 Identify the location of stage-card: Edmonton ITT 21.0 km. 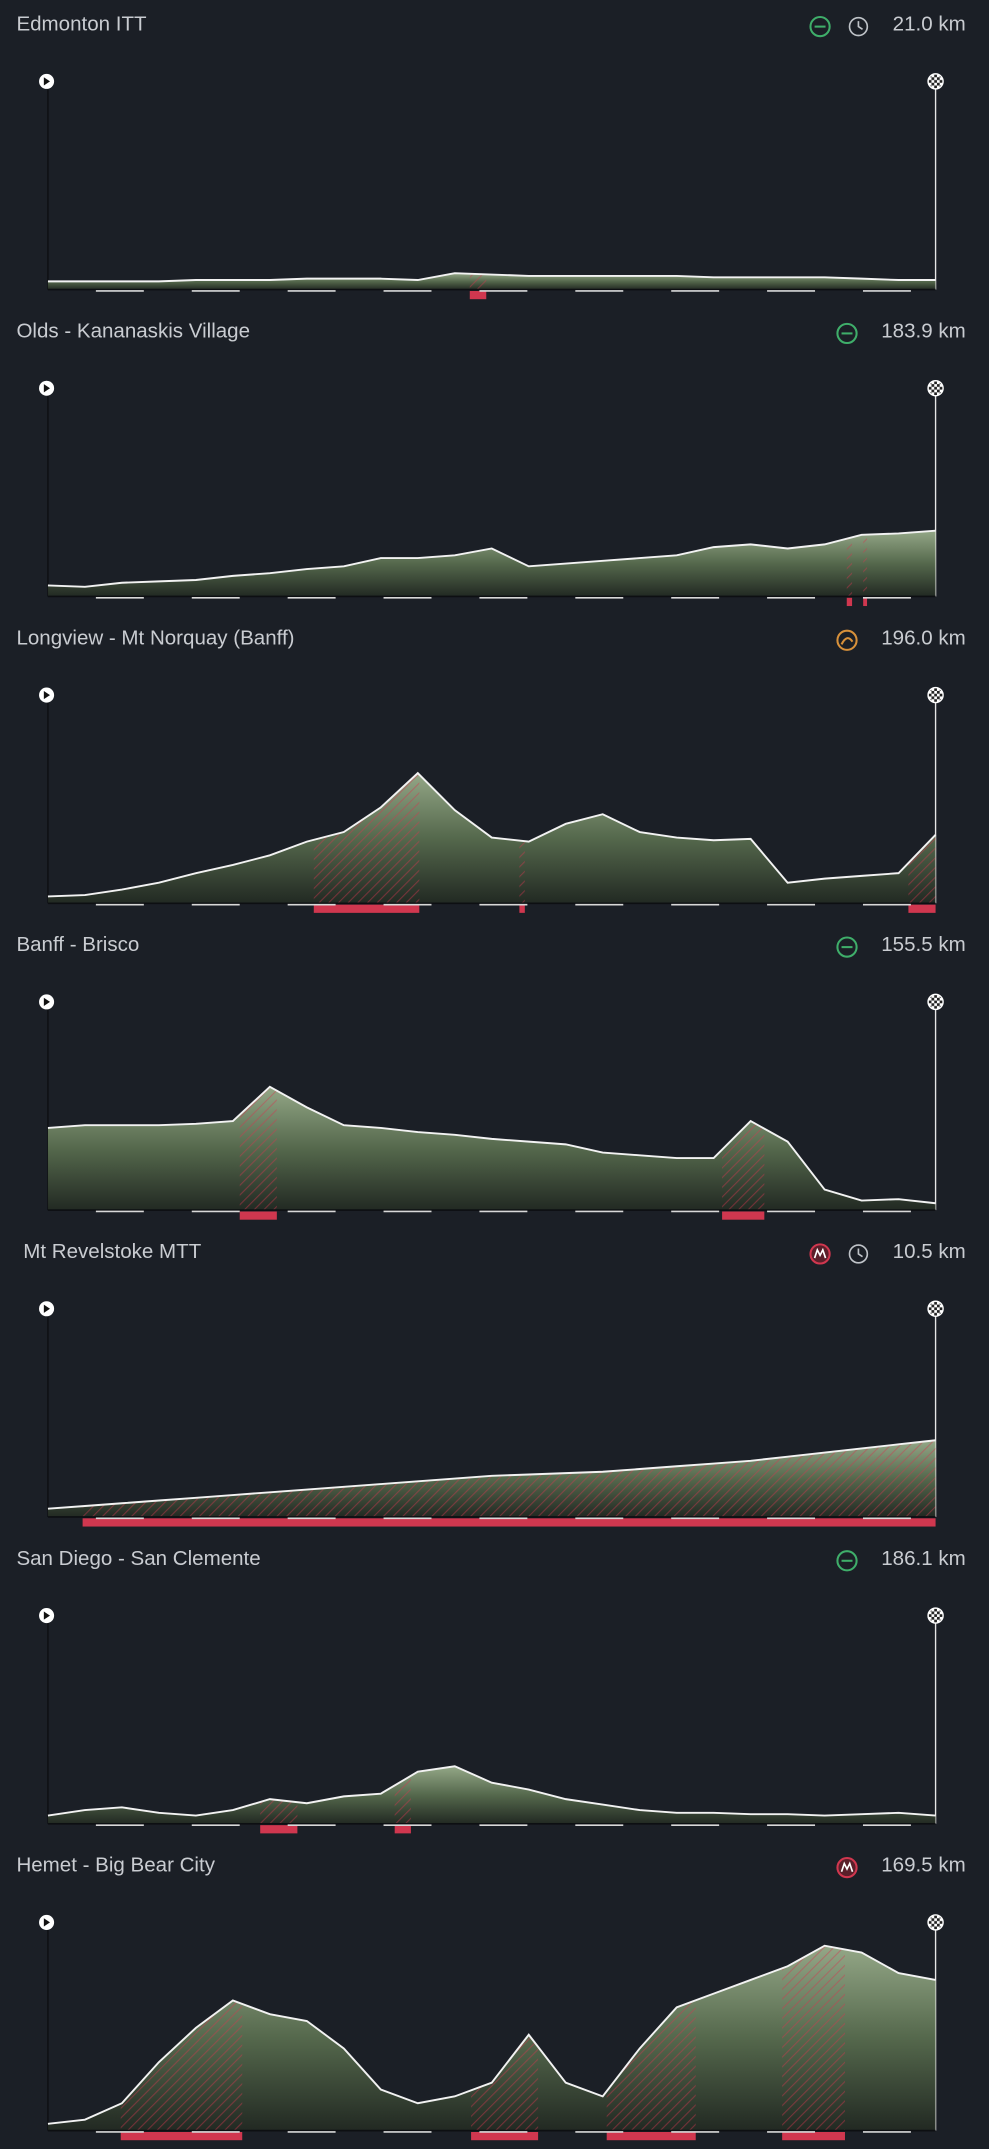
(491, 156).